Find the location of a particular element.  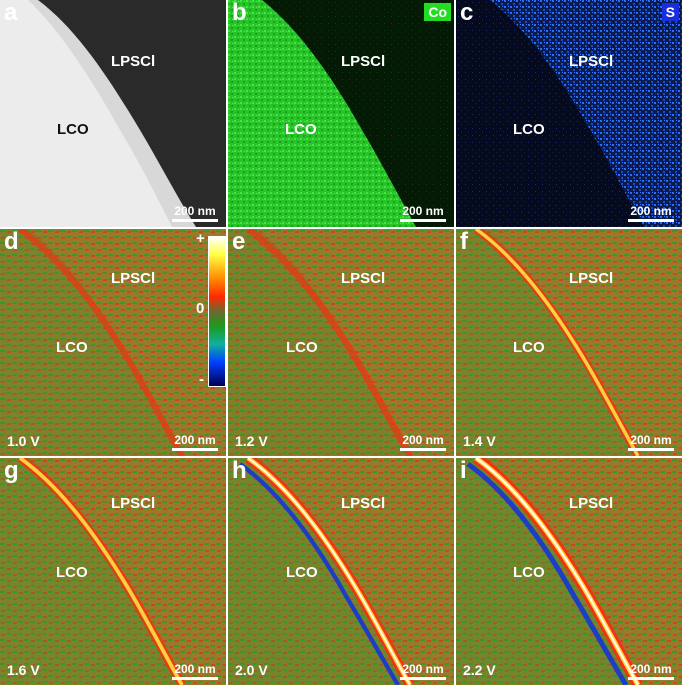

element-tag-s: S is located at coordinates (670, 12).